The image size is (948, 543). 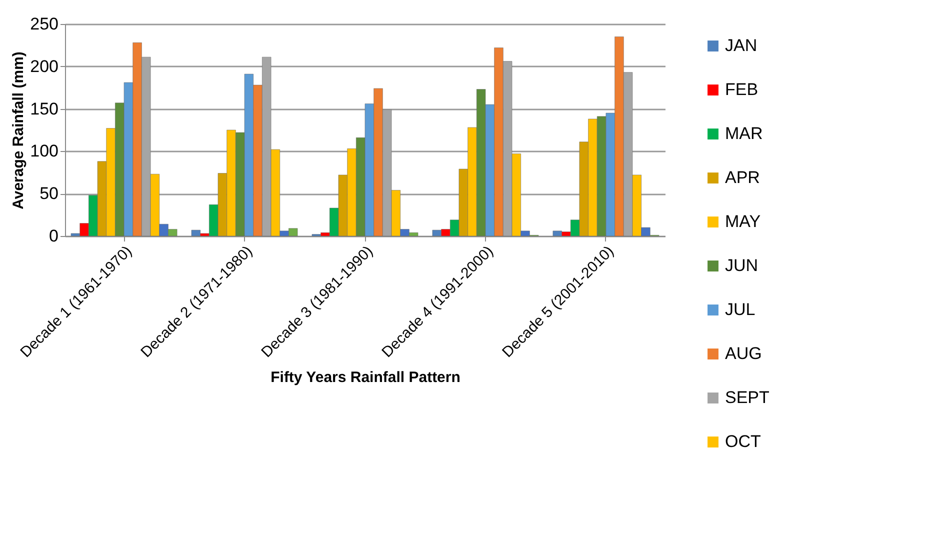 What do you see at coordinates (19, 131) in the screenshot?
I see `y-axis-title: Average Rainfall (mm)` at bounding box center [19, 131].